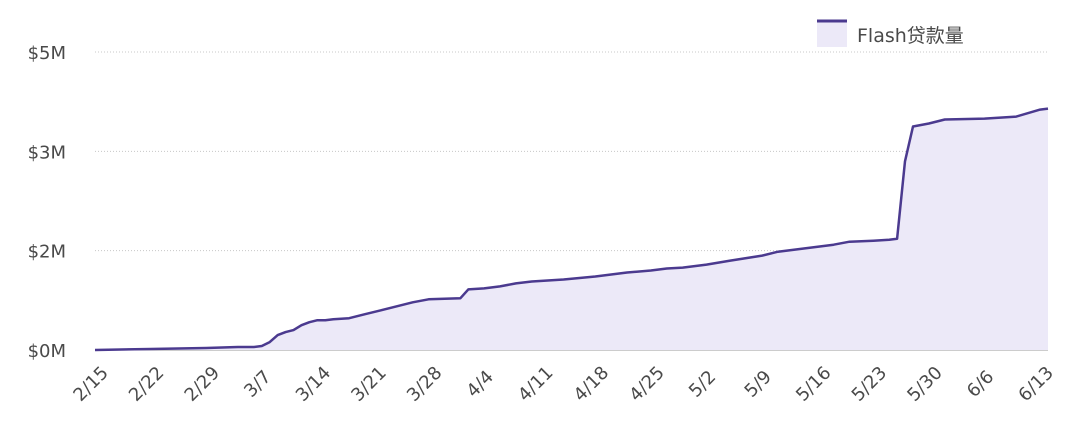  I want to click on legend: Flash贷款量, so click(890, 33).